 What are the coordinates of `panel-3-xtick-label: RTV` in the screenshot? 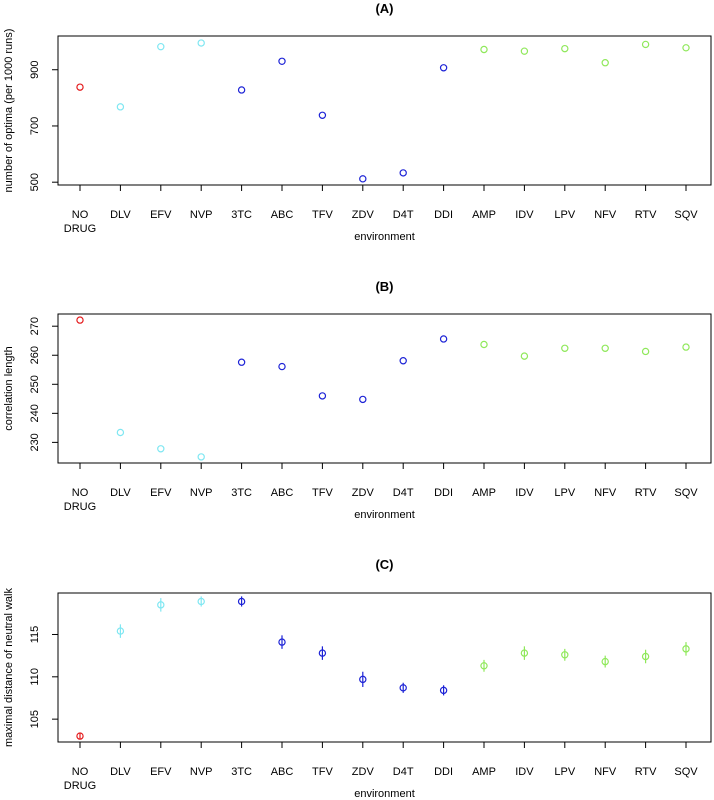 It's located at (646, 772).